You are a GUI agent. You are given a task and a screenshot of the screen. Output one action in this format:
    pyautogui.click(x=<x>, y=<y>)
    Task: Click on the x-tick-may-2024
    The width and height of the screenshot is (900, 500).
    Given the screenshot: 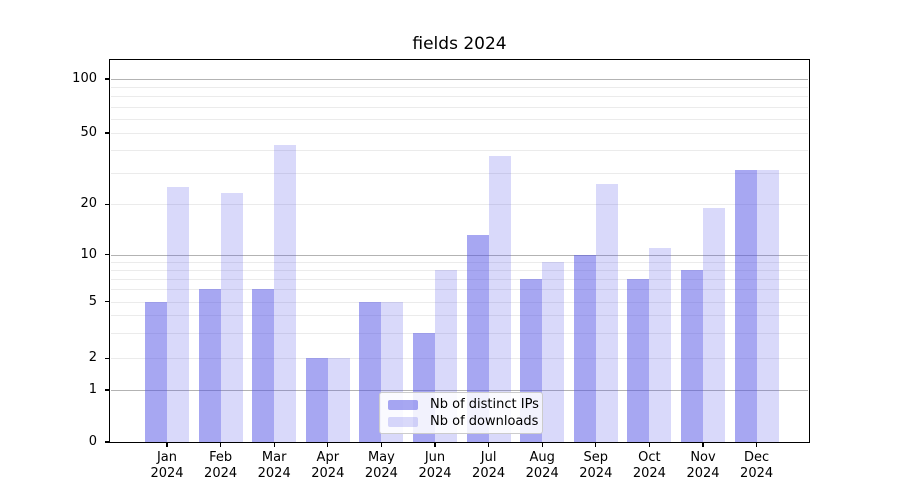 What is the action you would take?
    pyautogui.click(x=381, y=444)
    